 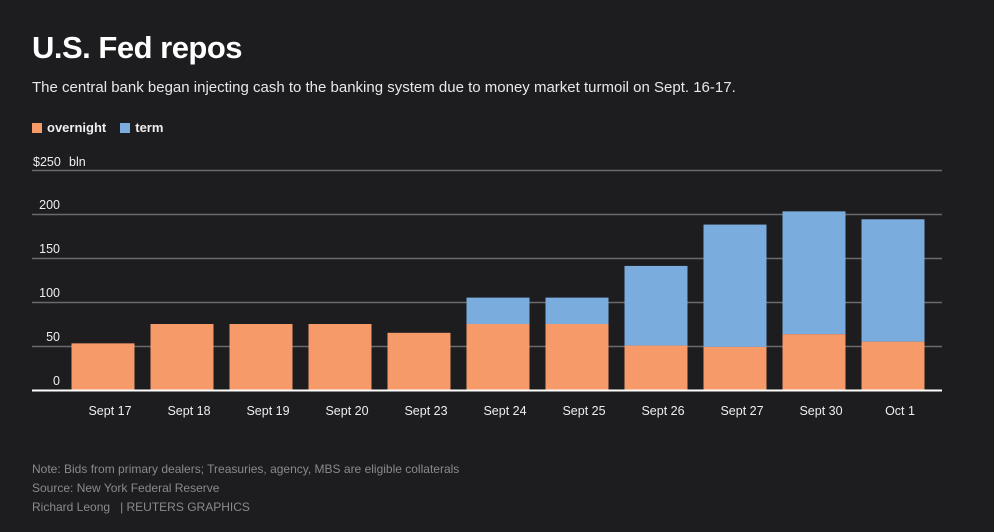 What do you see at coordinates (77, 162) in the screenshot?
I see `y-axis-unit-label: bln` at bounding box center [77, 162].